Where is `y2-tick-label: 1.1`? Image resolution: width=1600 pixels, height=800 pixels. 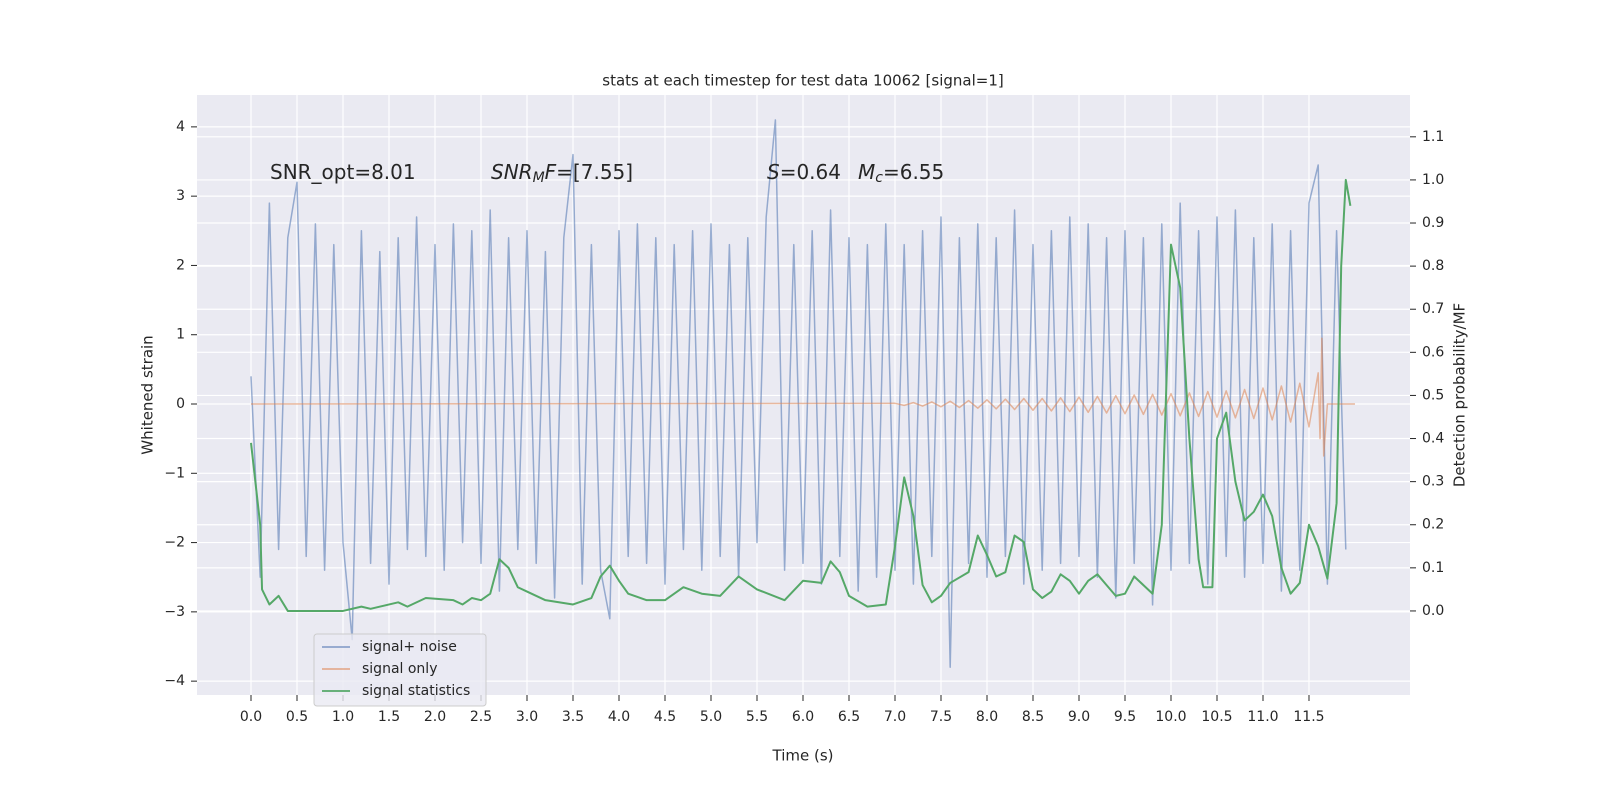 y2-tick-label: 1.1 is located at coordinates (1433, 137).